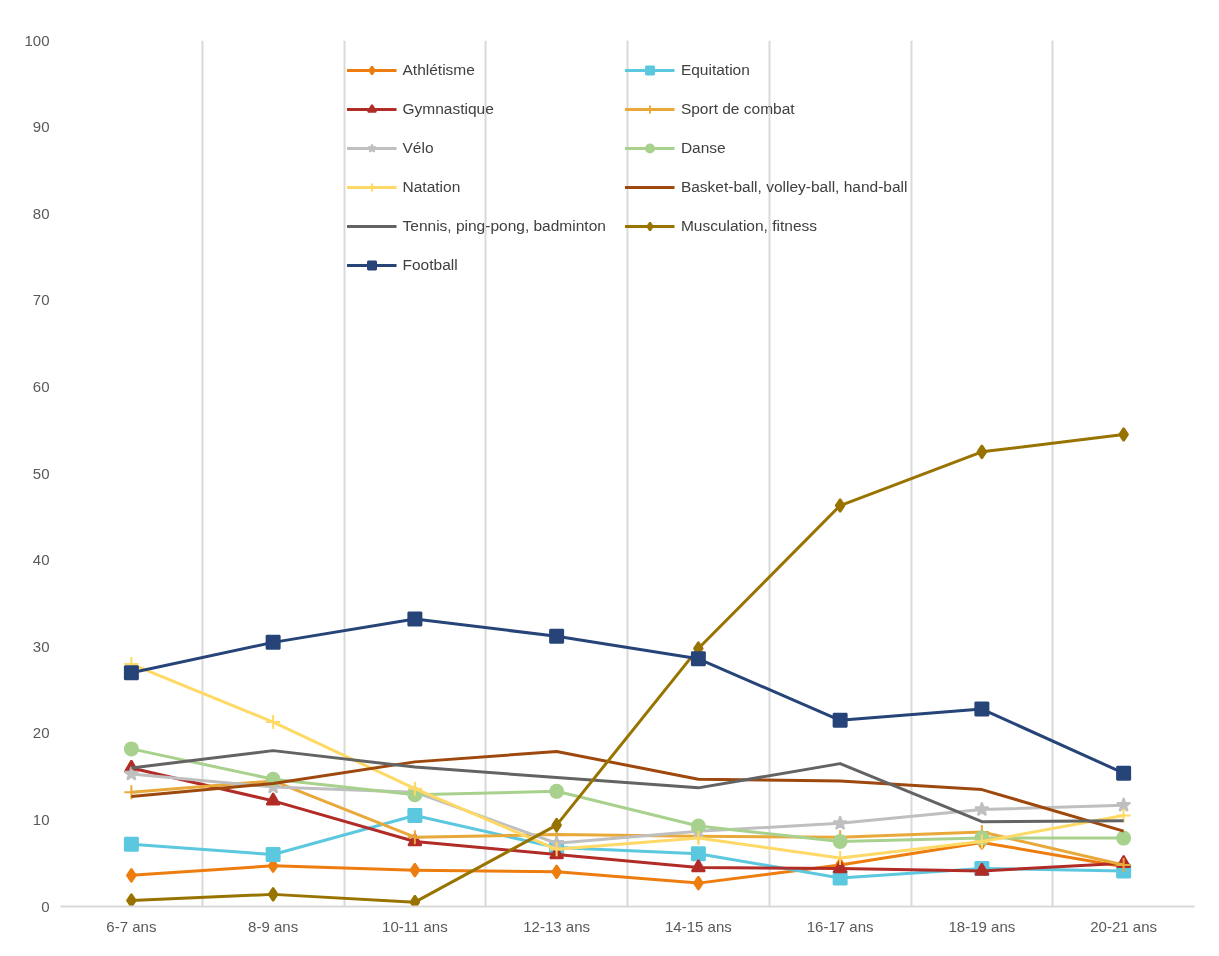 The image size is (1219, 956). I want to click on x-tick-label: 20-21 ans, so click(1123, 926).